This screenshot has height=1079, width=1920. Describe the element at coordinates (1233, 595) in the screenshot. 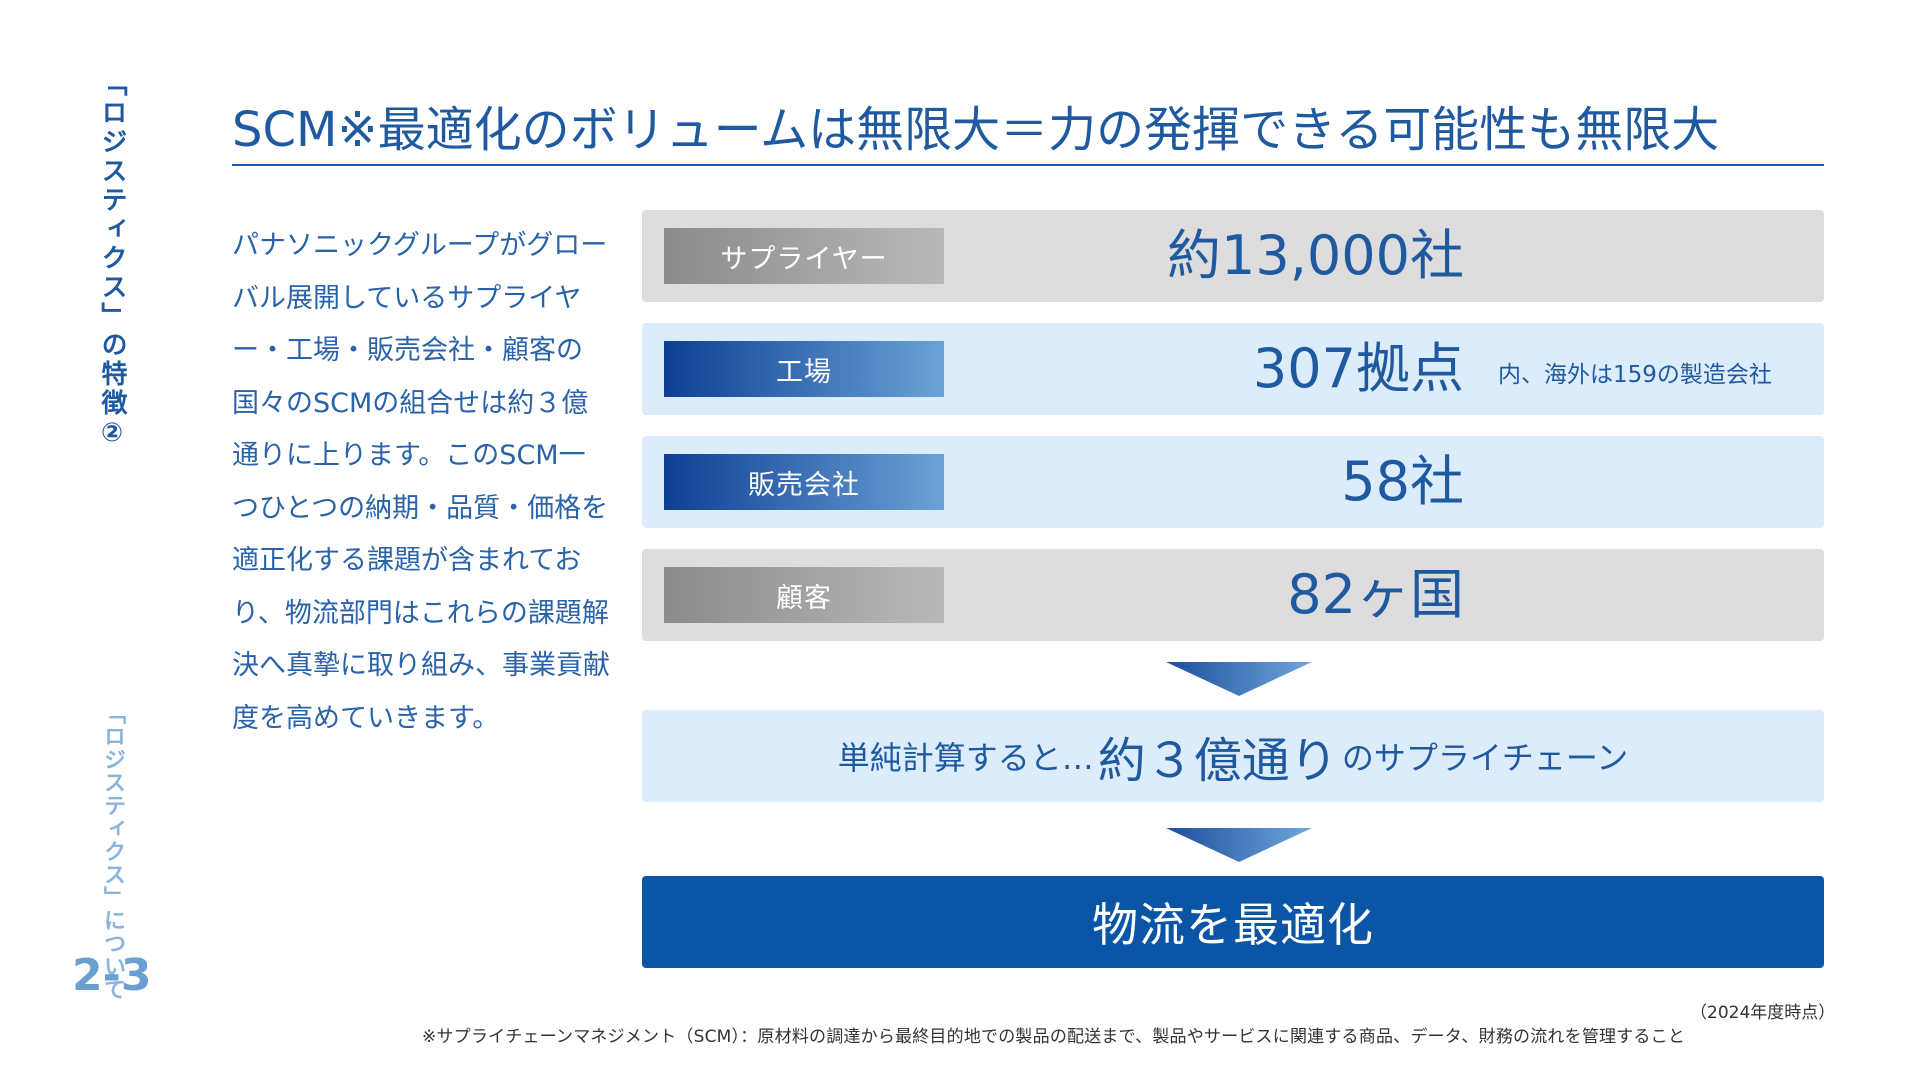

I see `row-customer: 顧客 82ヶ国` at that location.